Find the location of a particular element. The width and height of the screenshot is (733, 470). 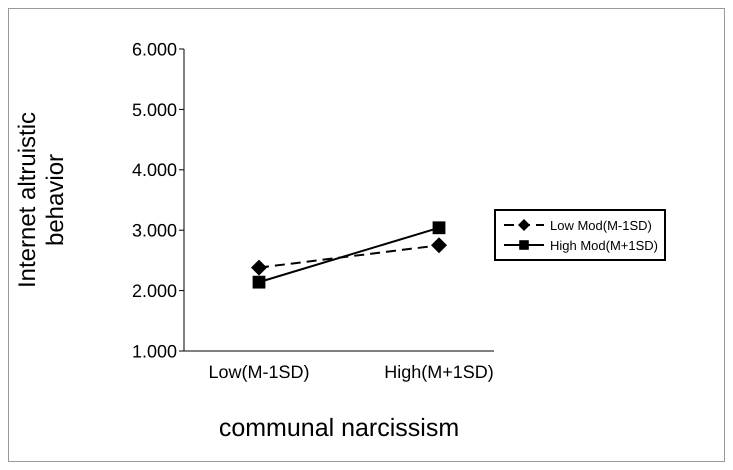

x-tick-label: Low(M-1SD) is located at coordinates (259, 372).